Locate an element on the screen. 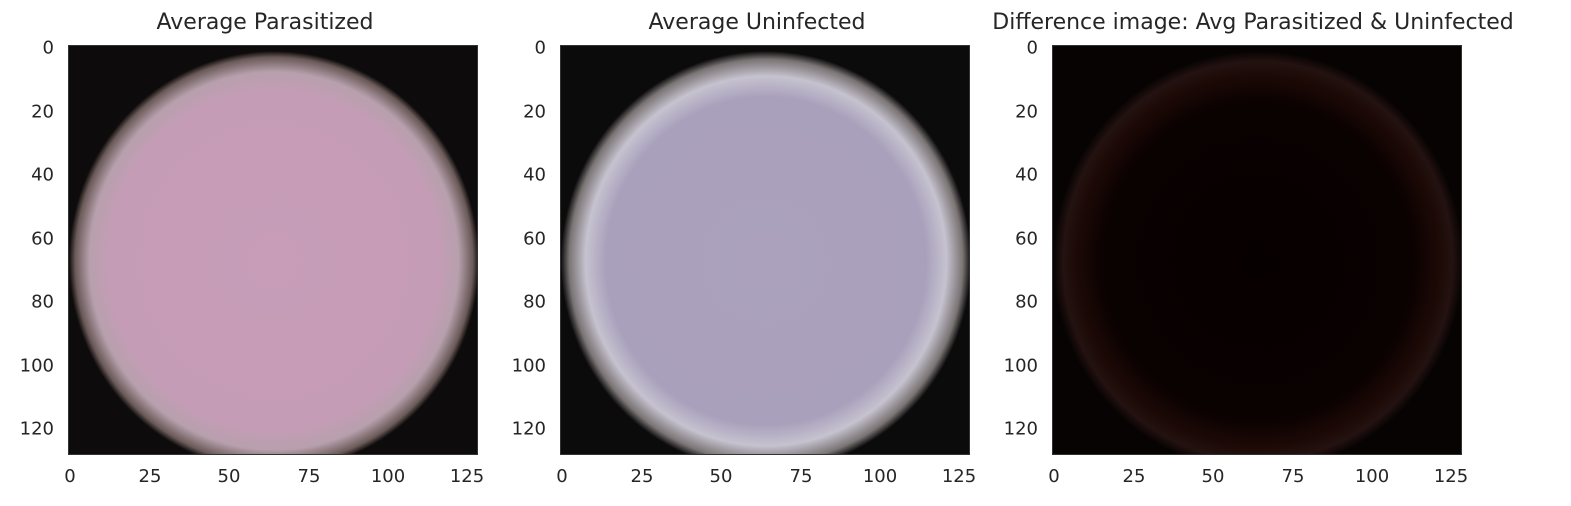  panel-title: Average Parasitized is located at coordinates (265, 22).